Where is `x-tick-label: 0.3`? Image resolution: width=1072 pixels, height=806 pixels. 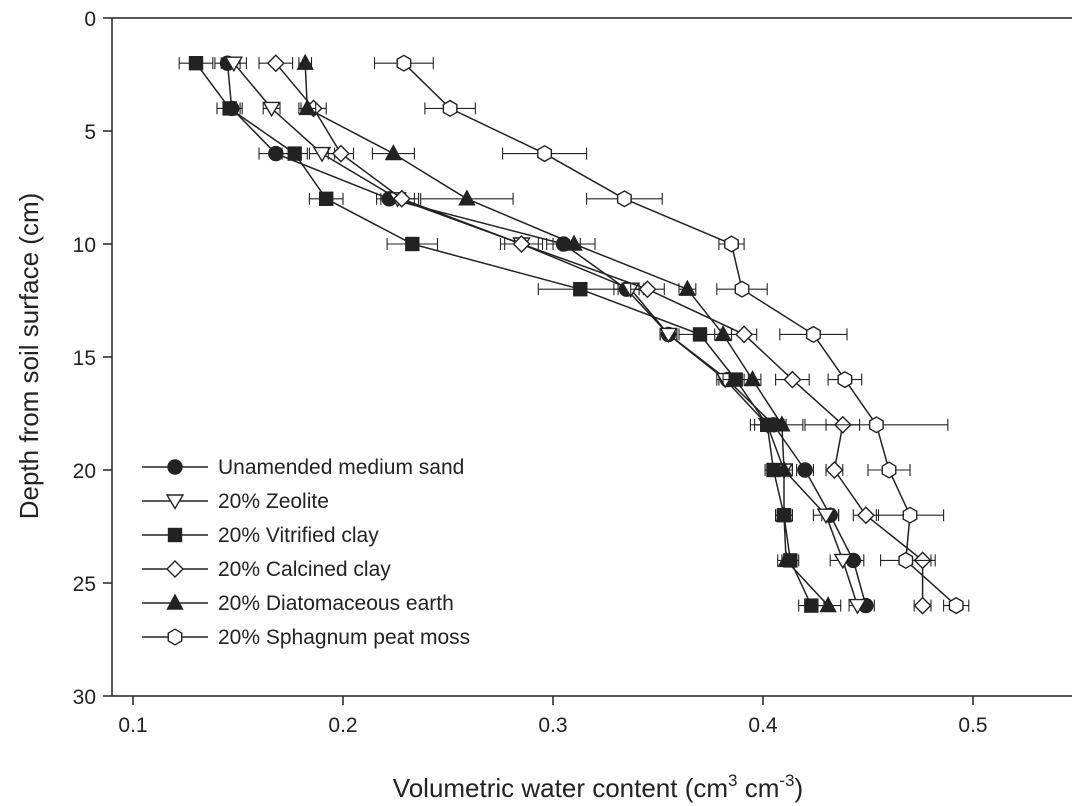
x-tick-label: 0.3 is located at coordinates (552, 725).